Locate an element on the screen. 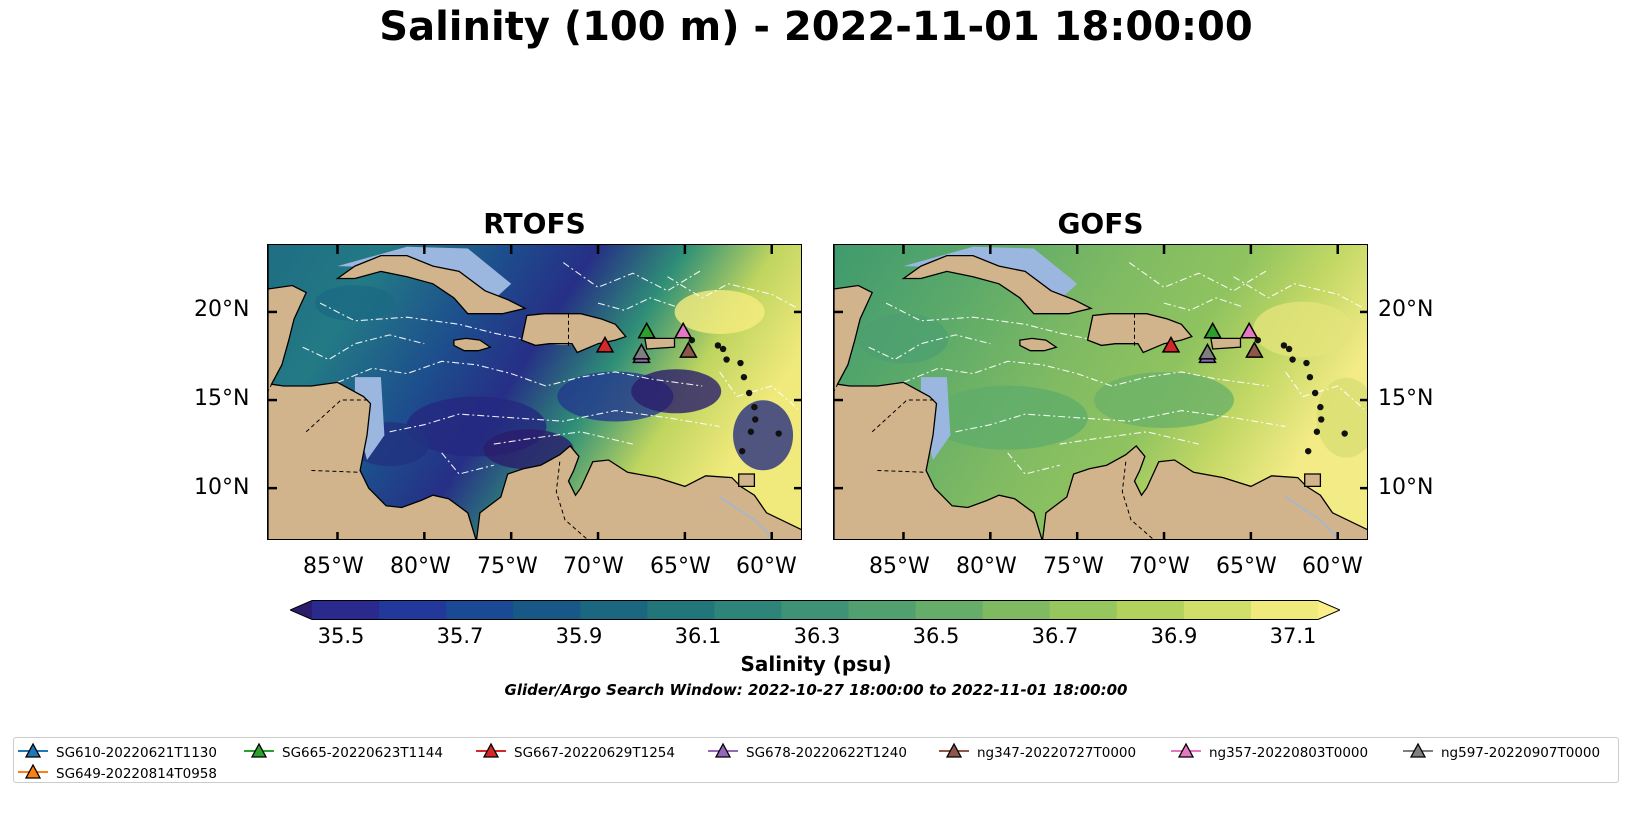  colorbar-tick-37-1: 37.1 is located at coordinates (1293, 636).